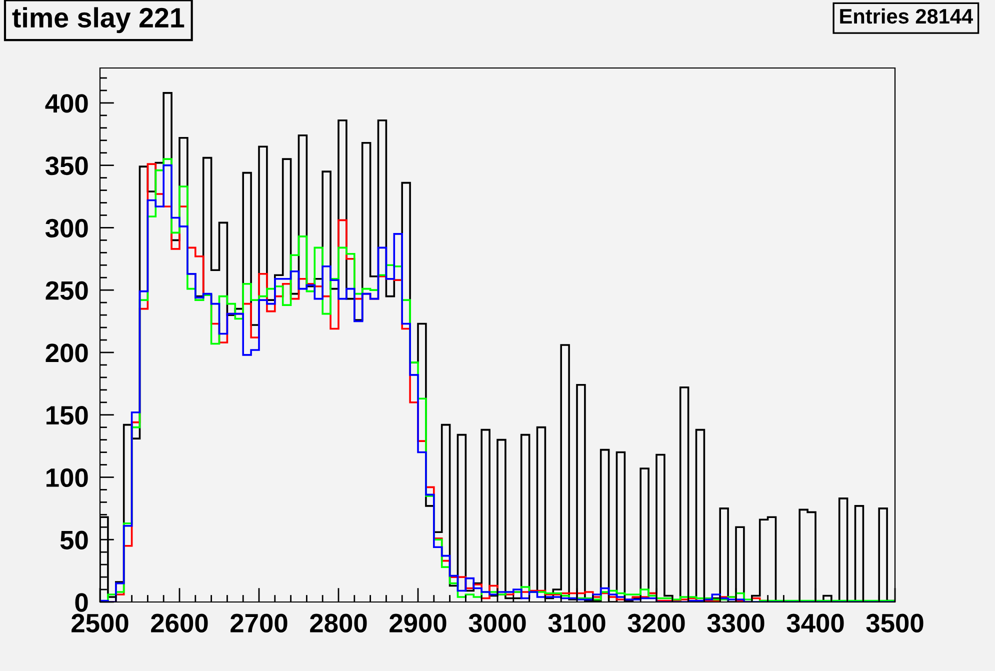 This screenshot has height=671, width=995. Describe the element at coordinates (66, 103) in the screenshot. I see `y-tick-label: 400` at that location.